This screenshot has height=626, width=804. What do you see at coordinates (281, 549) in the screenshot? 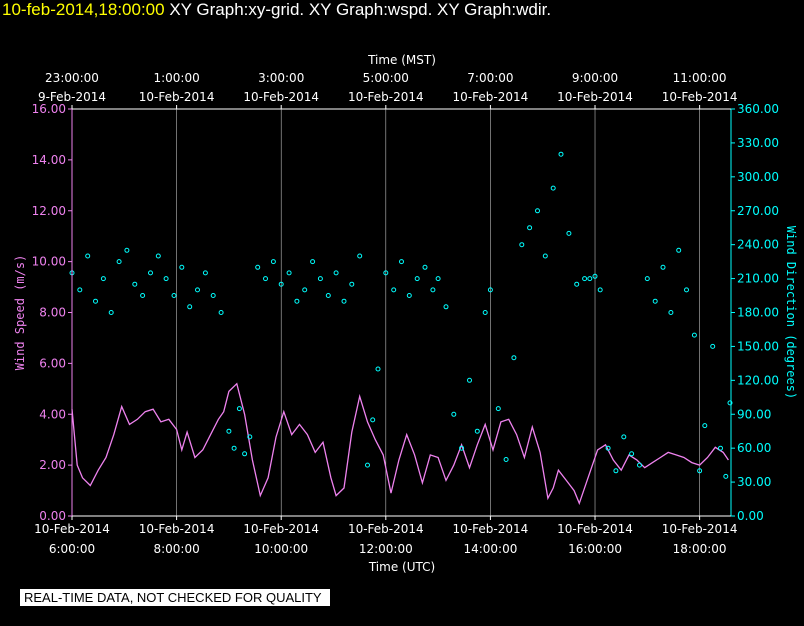
I see `bottom-axis-tick-time: 10:00:00` at bounding box center [281, 549].